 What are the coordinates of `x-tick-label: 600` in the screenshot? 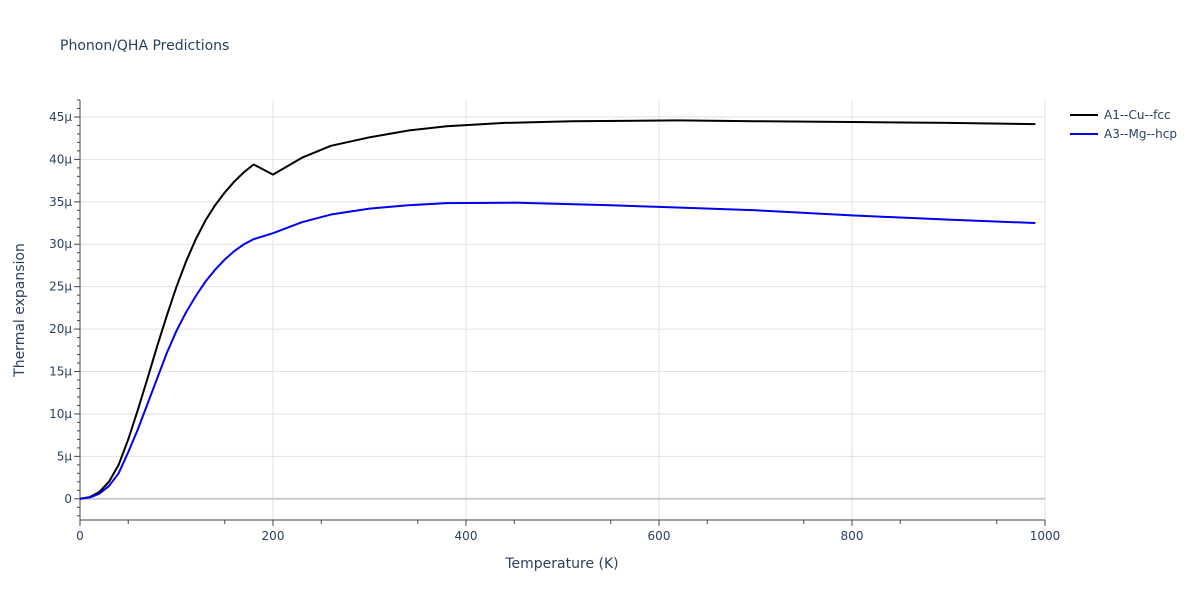 It's located at (659, 536).